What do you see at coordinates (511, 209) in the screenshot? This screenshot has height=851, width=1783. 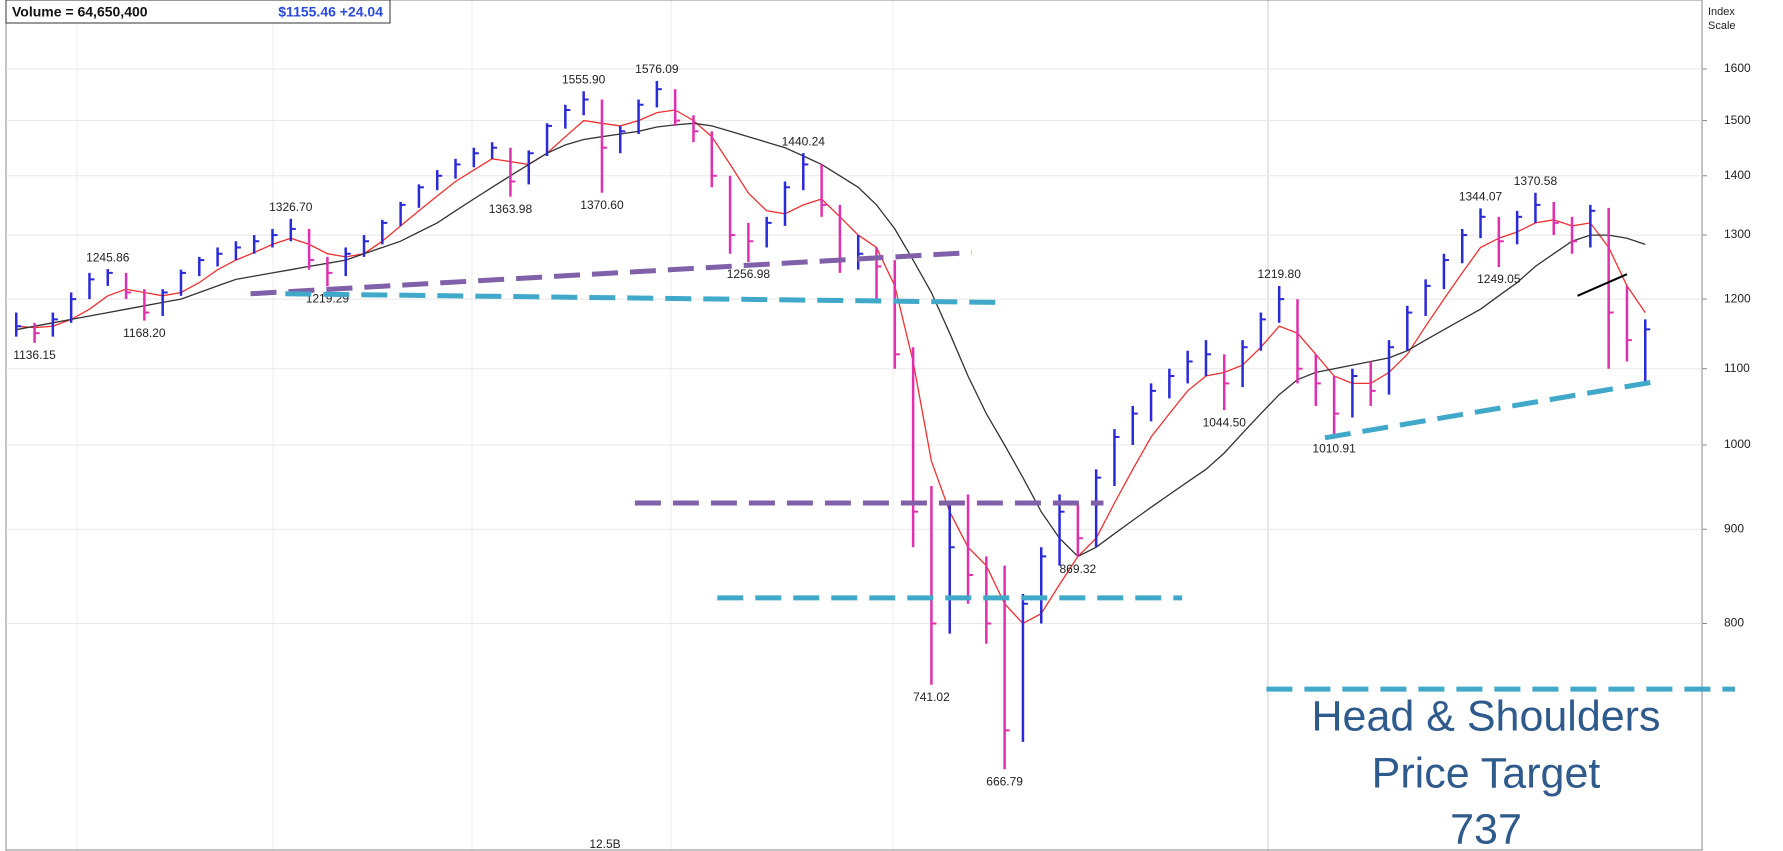 I see `low-label: 1363.98` at bounding box center [511, 209].